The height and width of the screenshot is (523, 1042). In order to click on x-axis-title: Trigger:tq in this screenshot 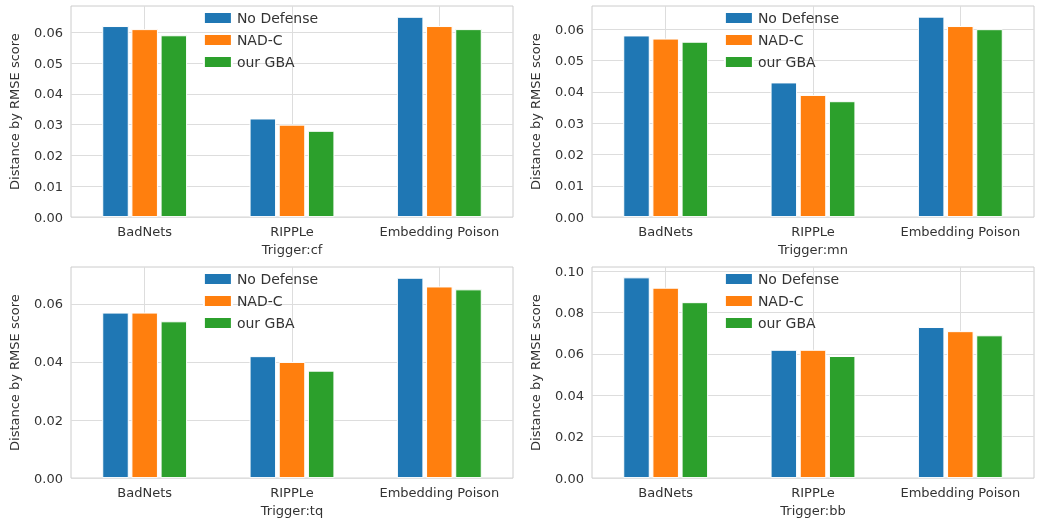, I will do `click(291, 510)`.